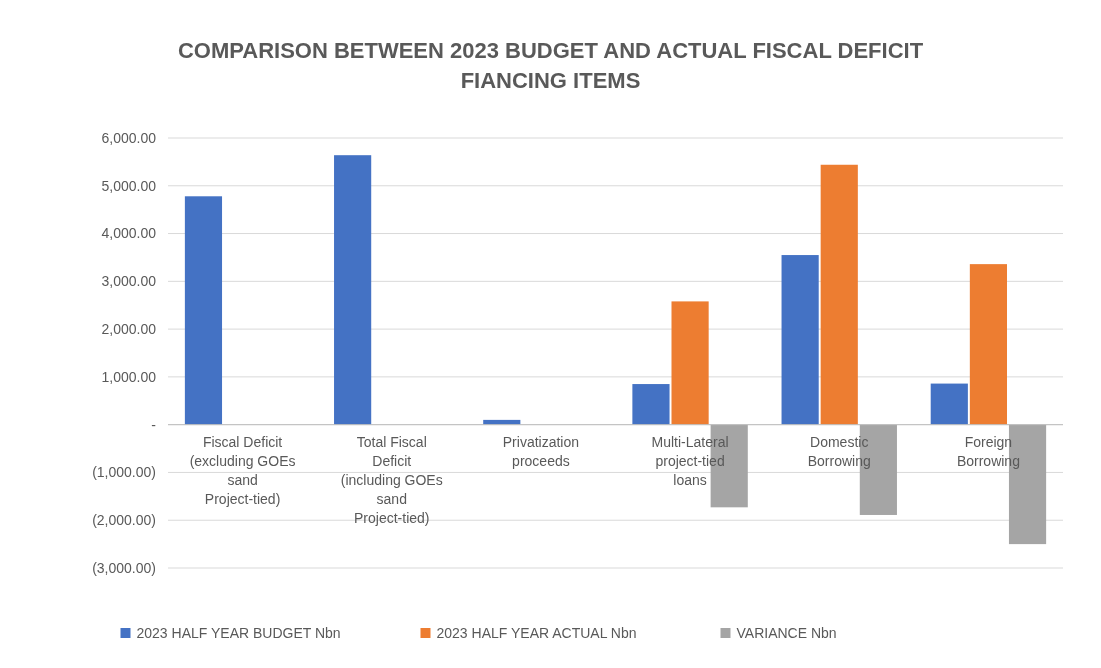 This screenshot has width=1101, height=668. What do you see at coordinates (690, 460) in the screenshot?
I see `x-tick-label: Multi-Lateral project-tied loans` at bounding box center [690, 460].